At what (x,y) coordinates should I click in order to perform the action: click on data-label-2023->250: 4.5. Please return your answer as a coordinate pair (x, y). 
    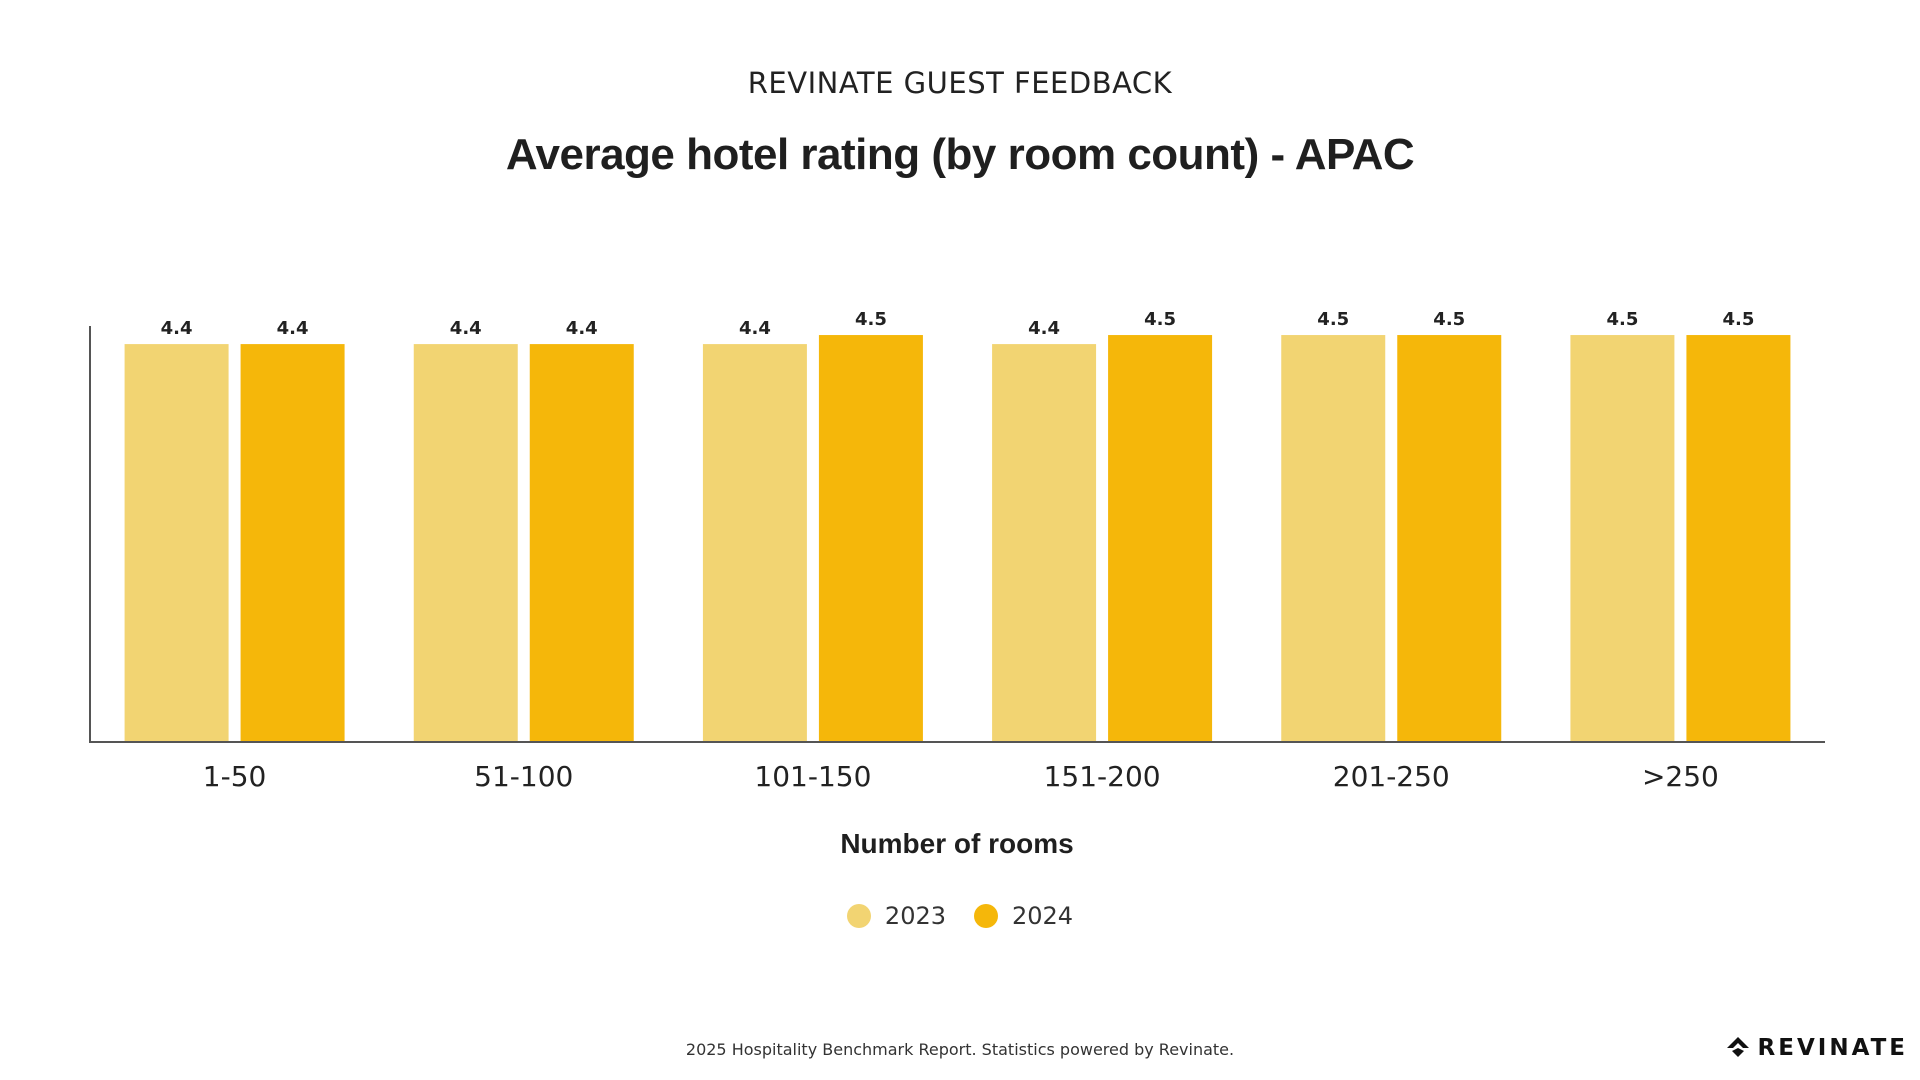
    Looking at the image, I should click on (1622, 319).